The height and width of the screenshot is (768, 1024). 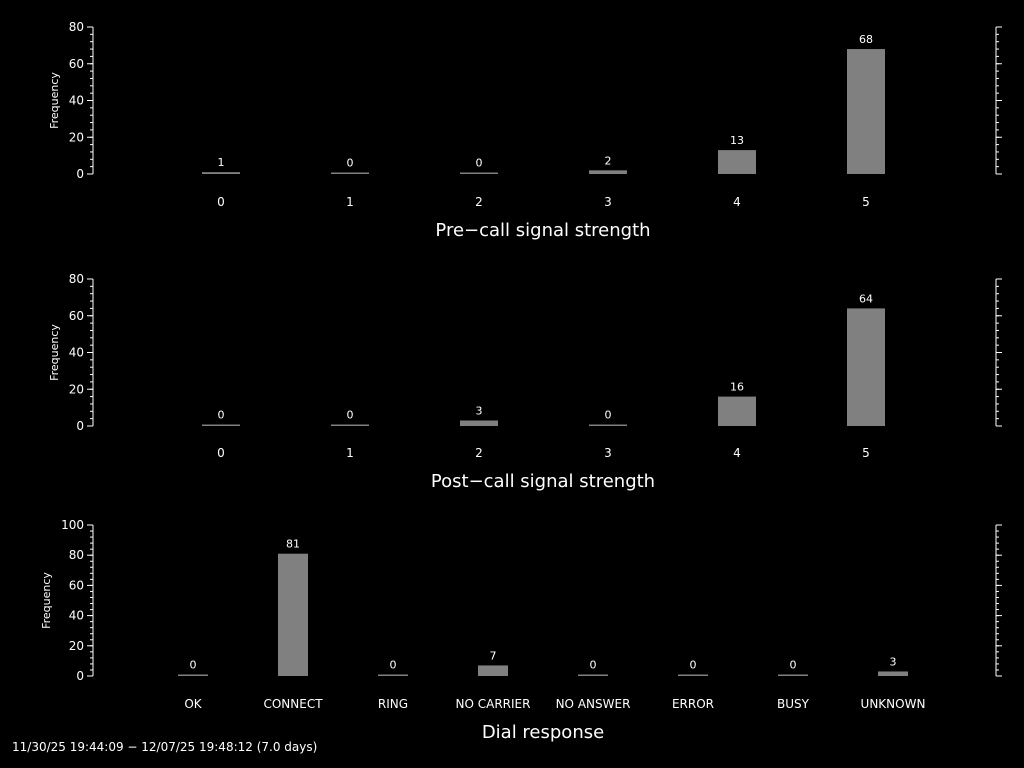 What do you see at coordinates (72, 525) in the screenshot?
I see `y-tick-label: 100` at bounding box center [72, 525].